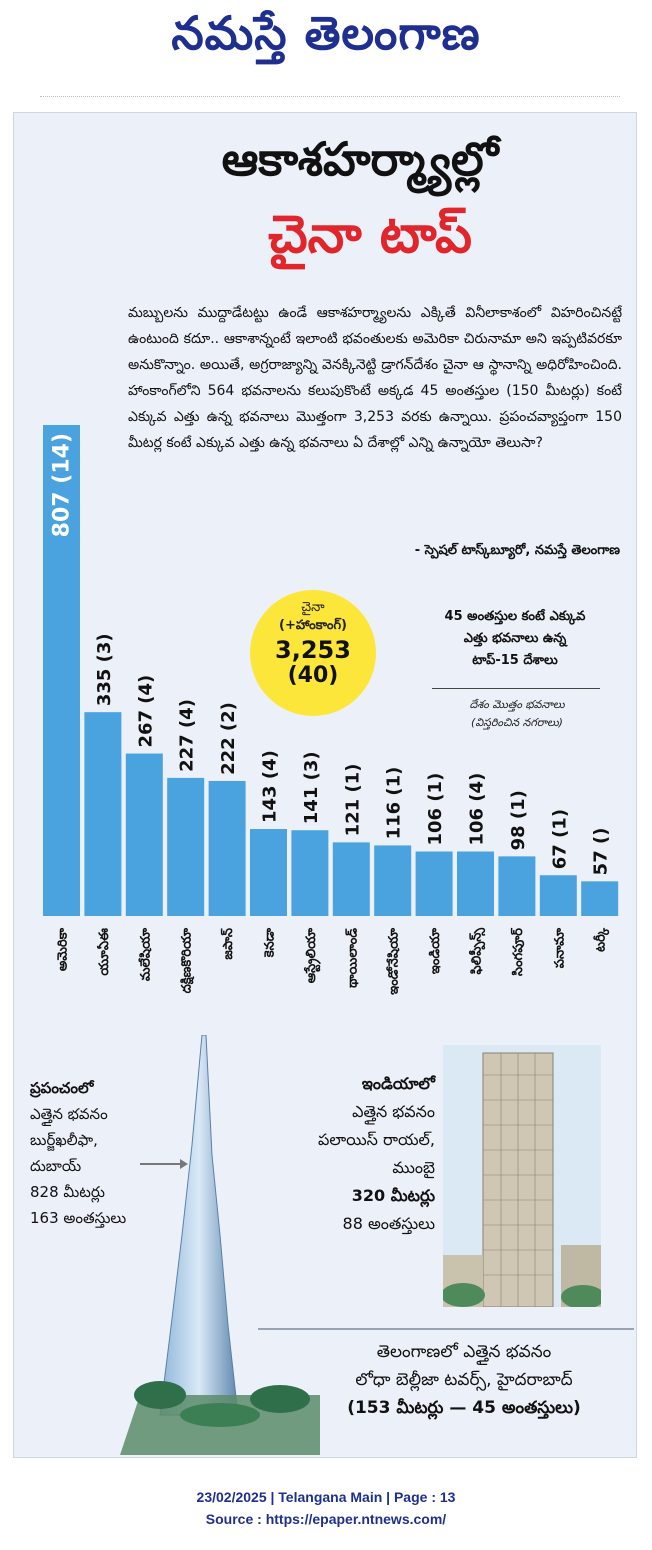  What do you see at coordinates (78, 1218) in the screenshot?
I see `burj-floors: 163 అంతస్తులు` at bounding box center [78, 1218].